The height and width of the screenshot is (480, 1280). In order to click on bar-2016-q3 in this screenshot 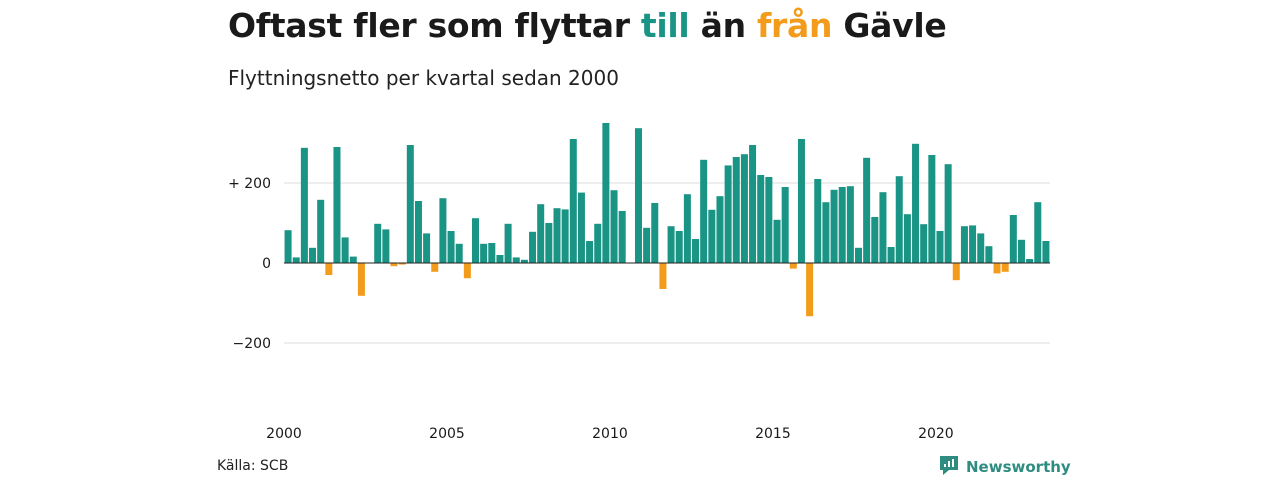, I will do `click(826, 232)`.